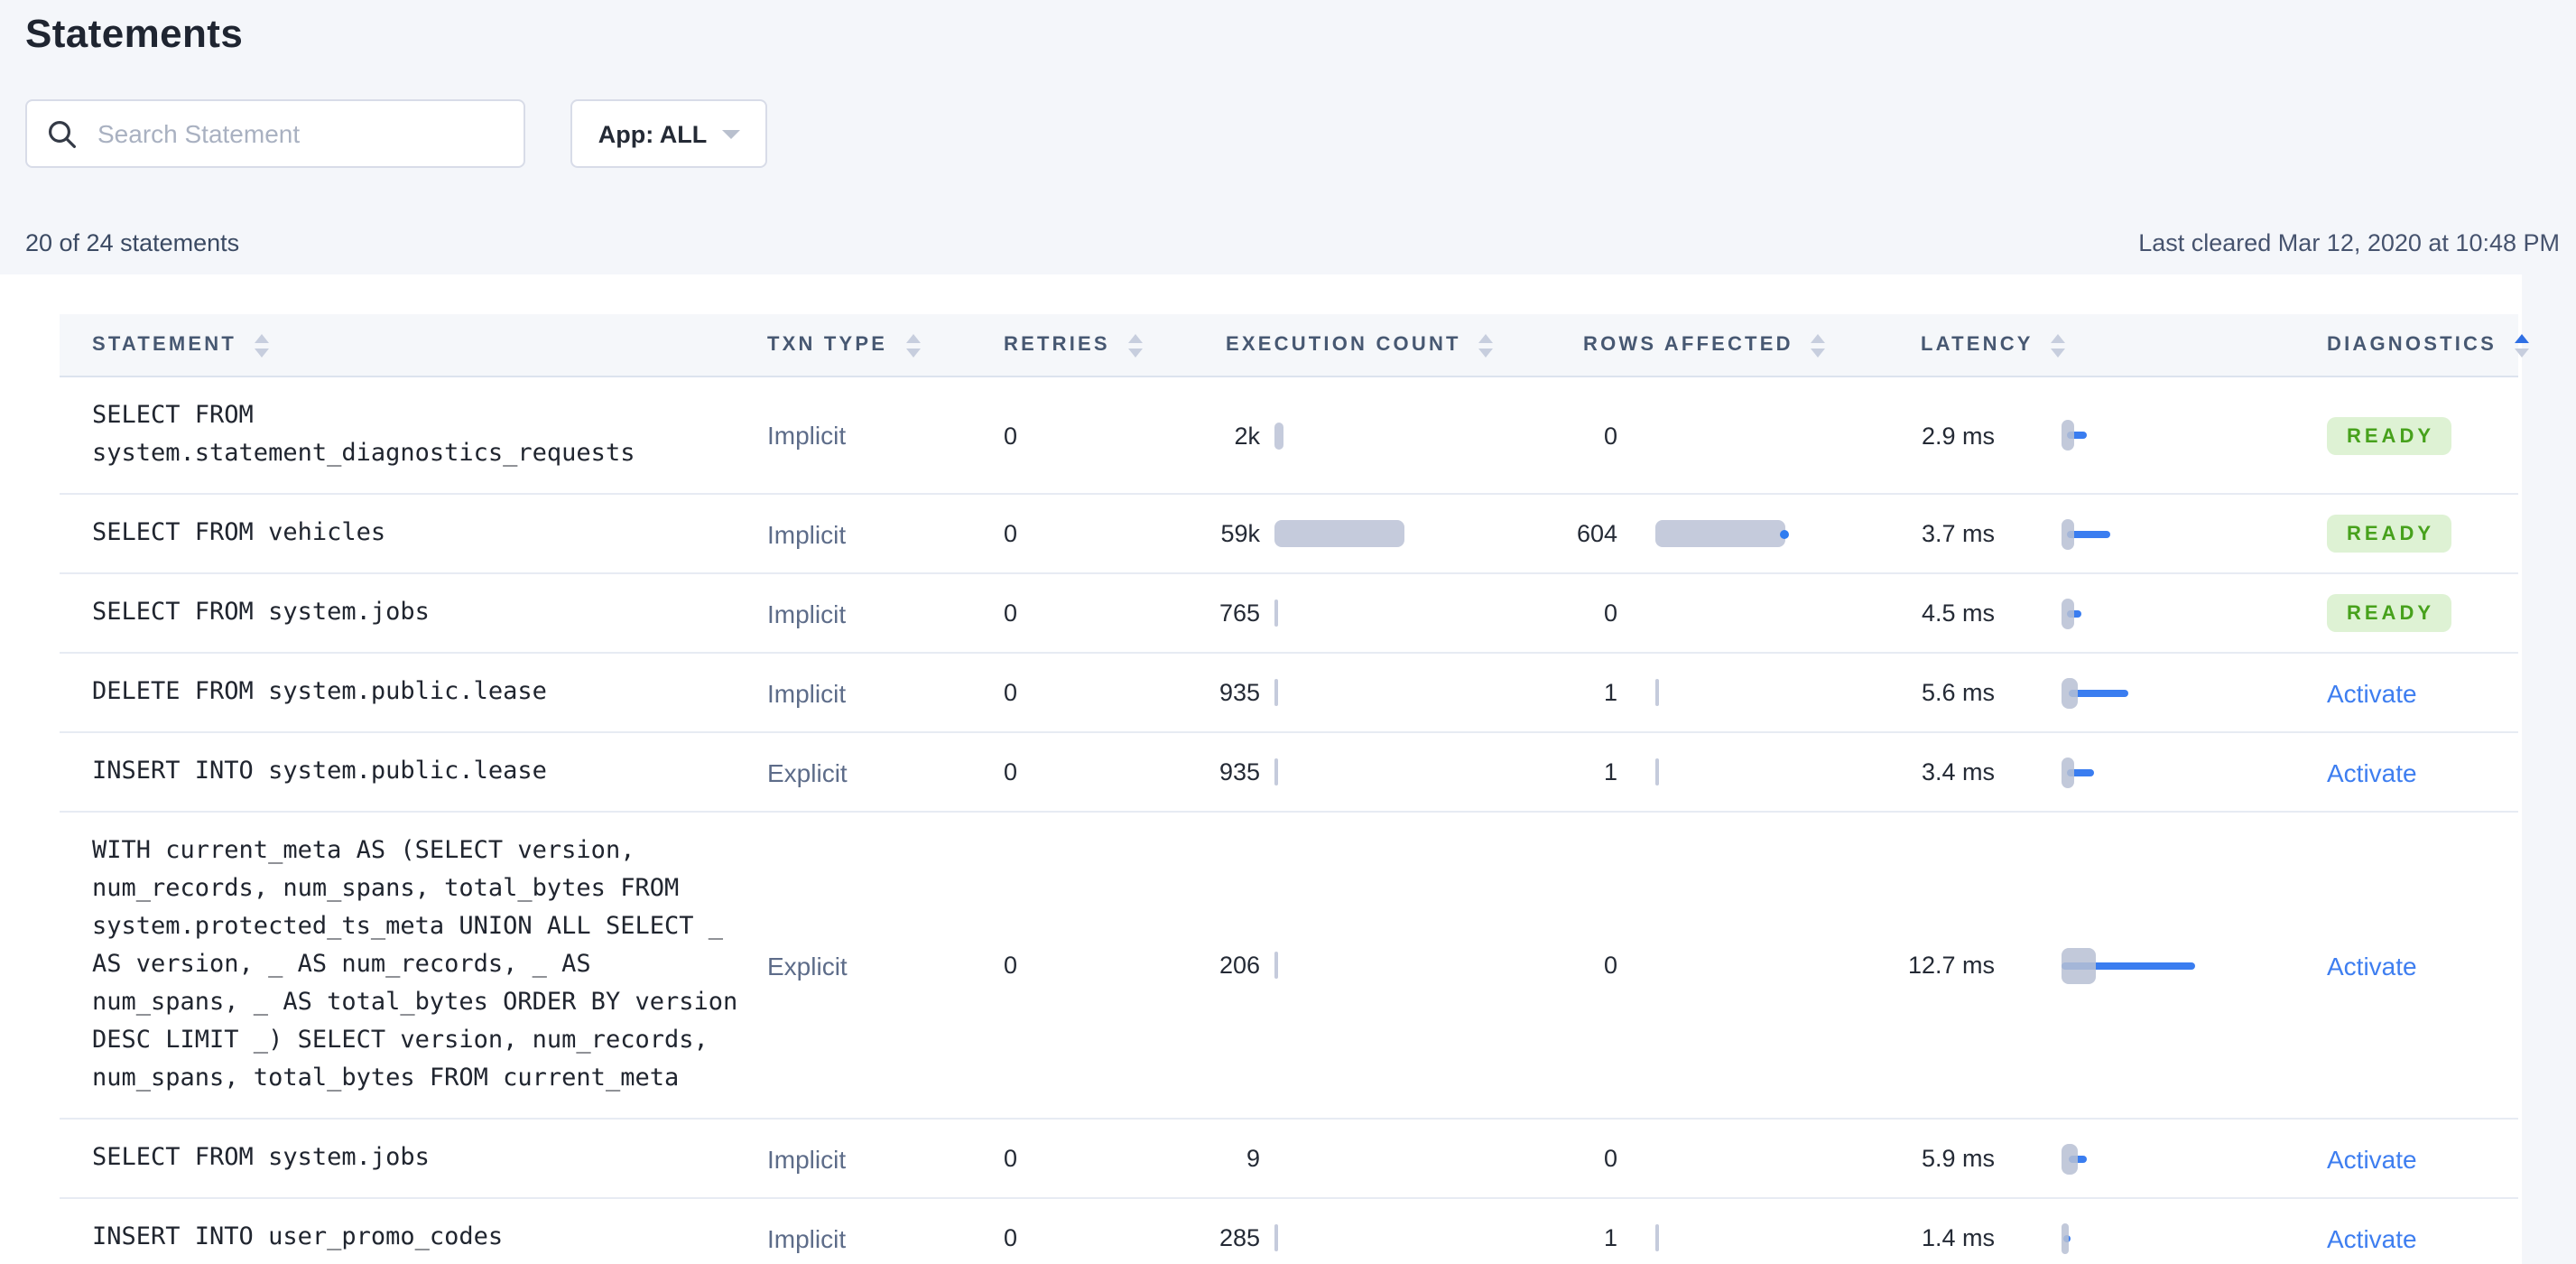  I want to click on statement-link: DELETE FROM system.public.lease, so click(319, 691).